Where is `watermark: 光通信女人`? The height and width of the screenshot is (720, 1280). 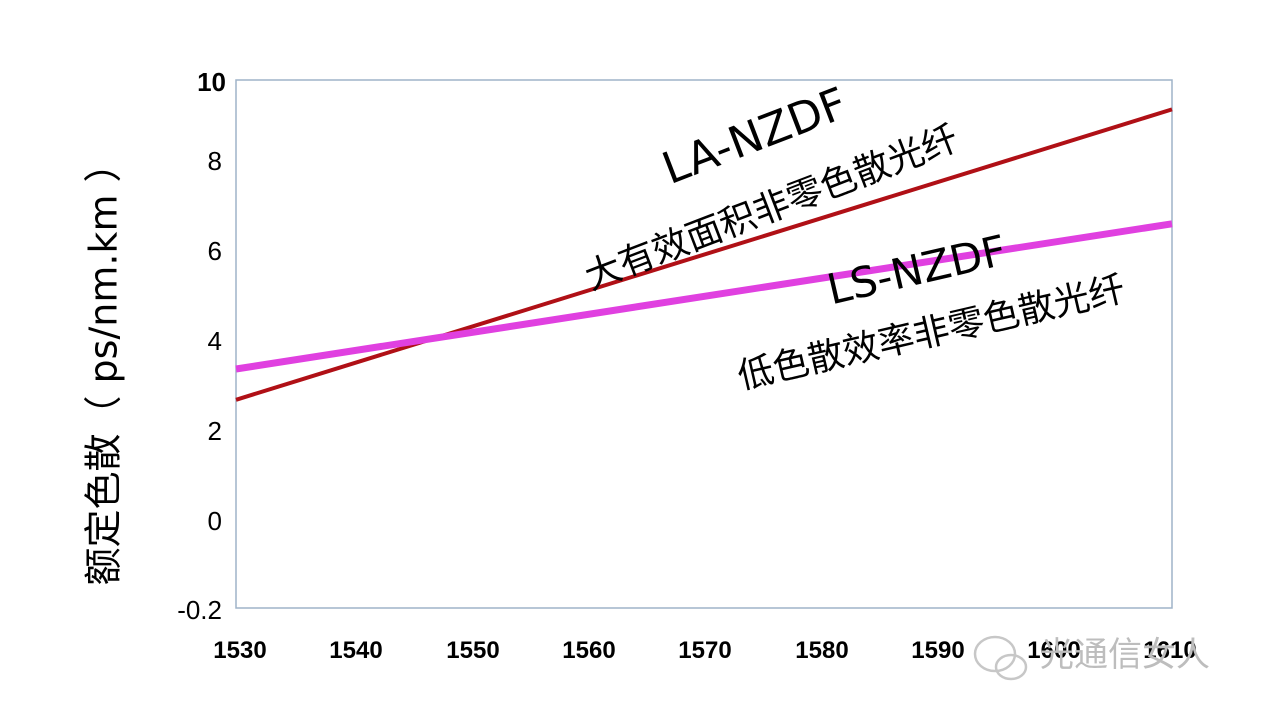 watermark: 光通信女人 is located at coordinates (1091, 658).